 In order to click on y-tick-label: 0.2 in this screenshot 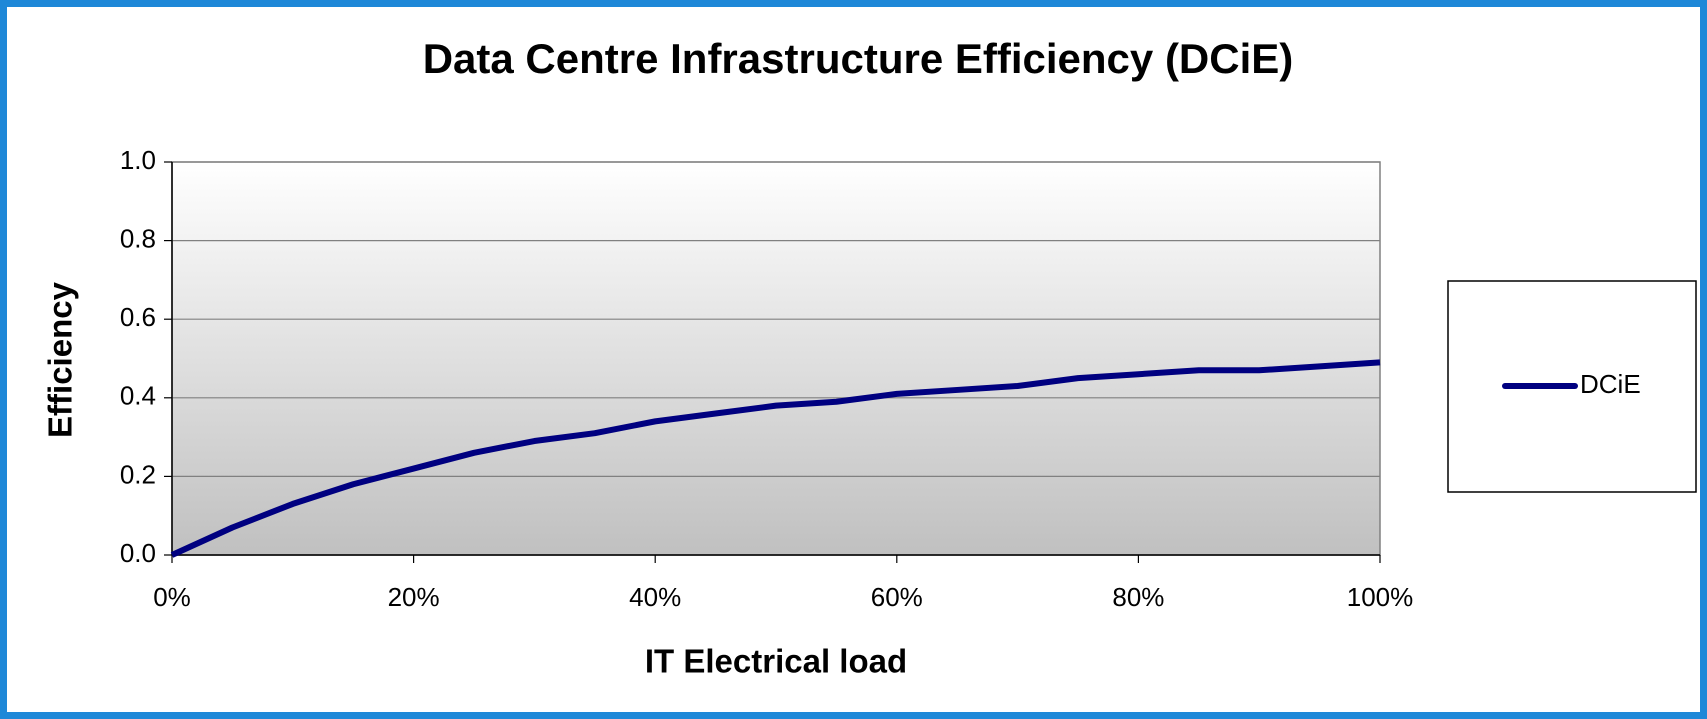, I will do `click(138, 474)`.